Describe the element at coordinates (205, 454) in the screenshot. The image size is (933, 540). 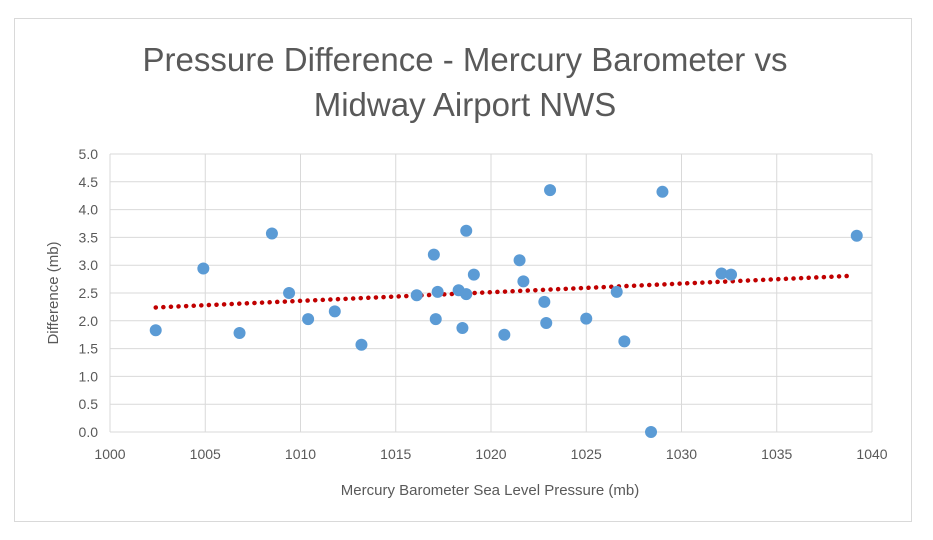
I see `x-tick-label: 1005` at that location.